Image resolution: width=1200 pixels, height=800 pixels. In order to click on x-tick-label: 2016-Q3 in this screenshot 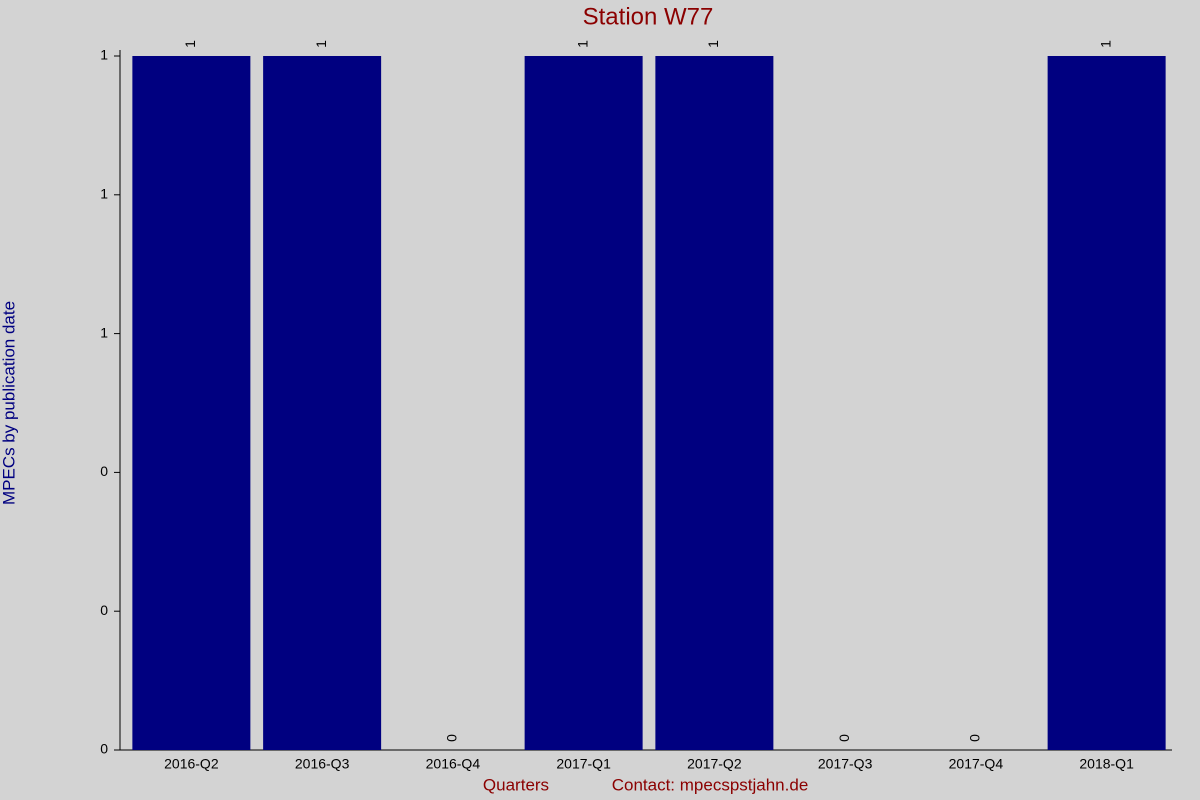, I will do `click(322, 764)`.